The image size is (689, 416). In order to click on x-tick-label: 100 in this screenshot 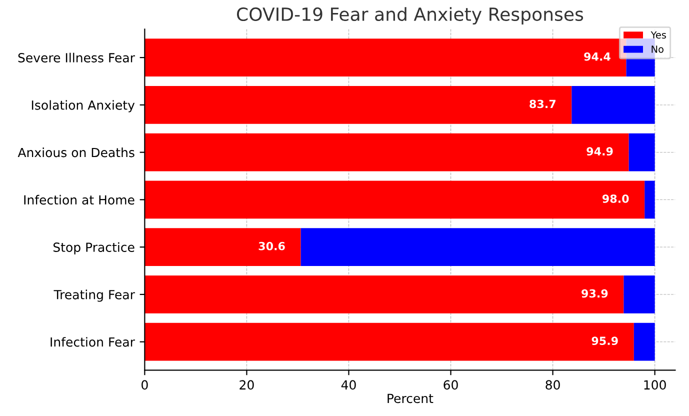, I will do `click(655, 385)`.